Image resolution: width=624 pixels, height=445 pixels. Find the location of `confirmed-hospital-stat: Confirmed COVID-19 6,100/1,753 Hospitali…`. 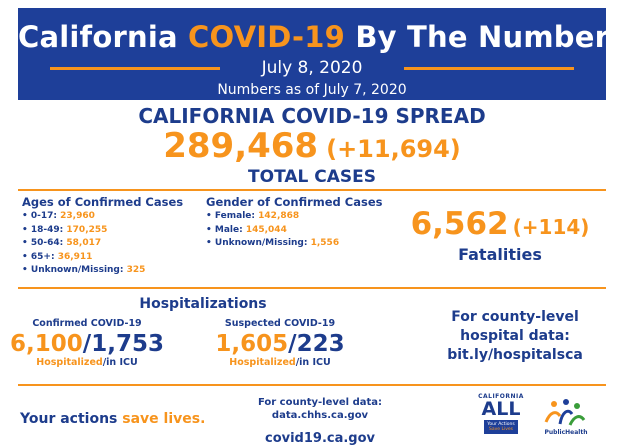

confirmed-hospital-stat: Confirmed COVID-19 6,100/1,753 Hospitali… is located at coordinates (87, 343).